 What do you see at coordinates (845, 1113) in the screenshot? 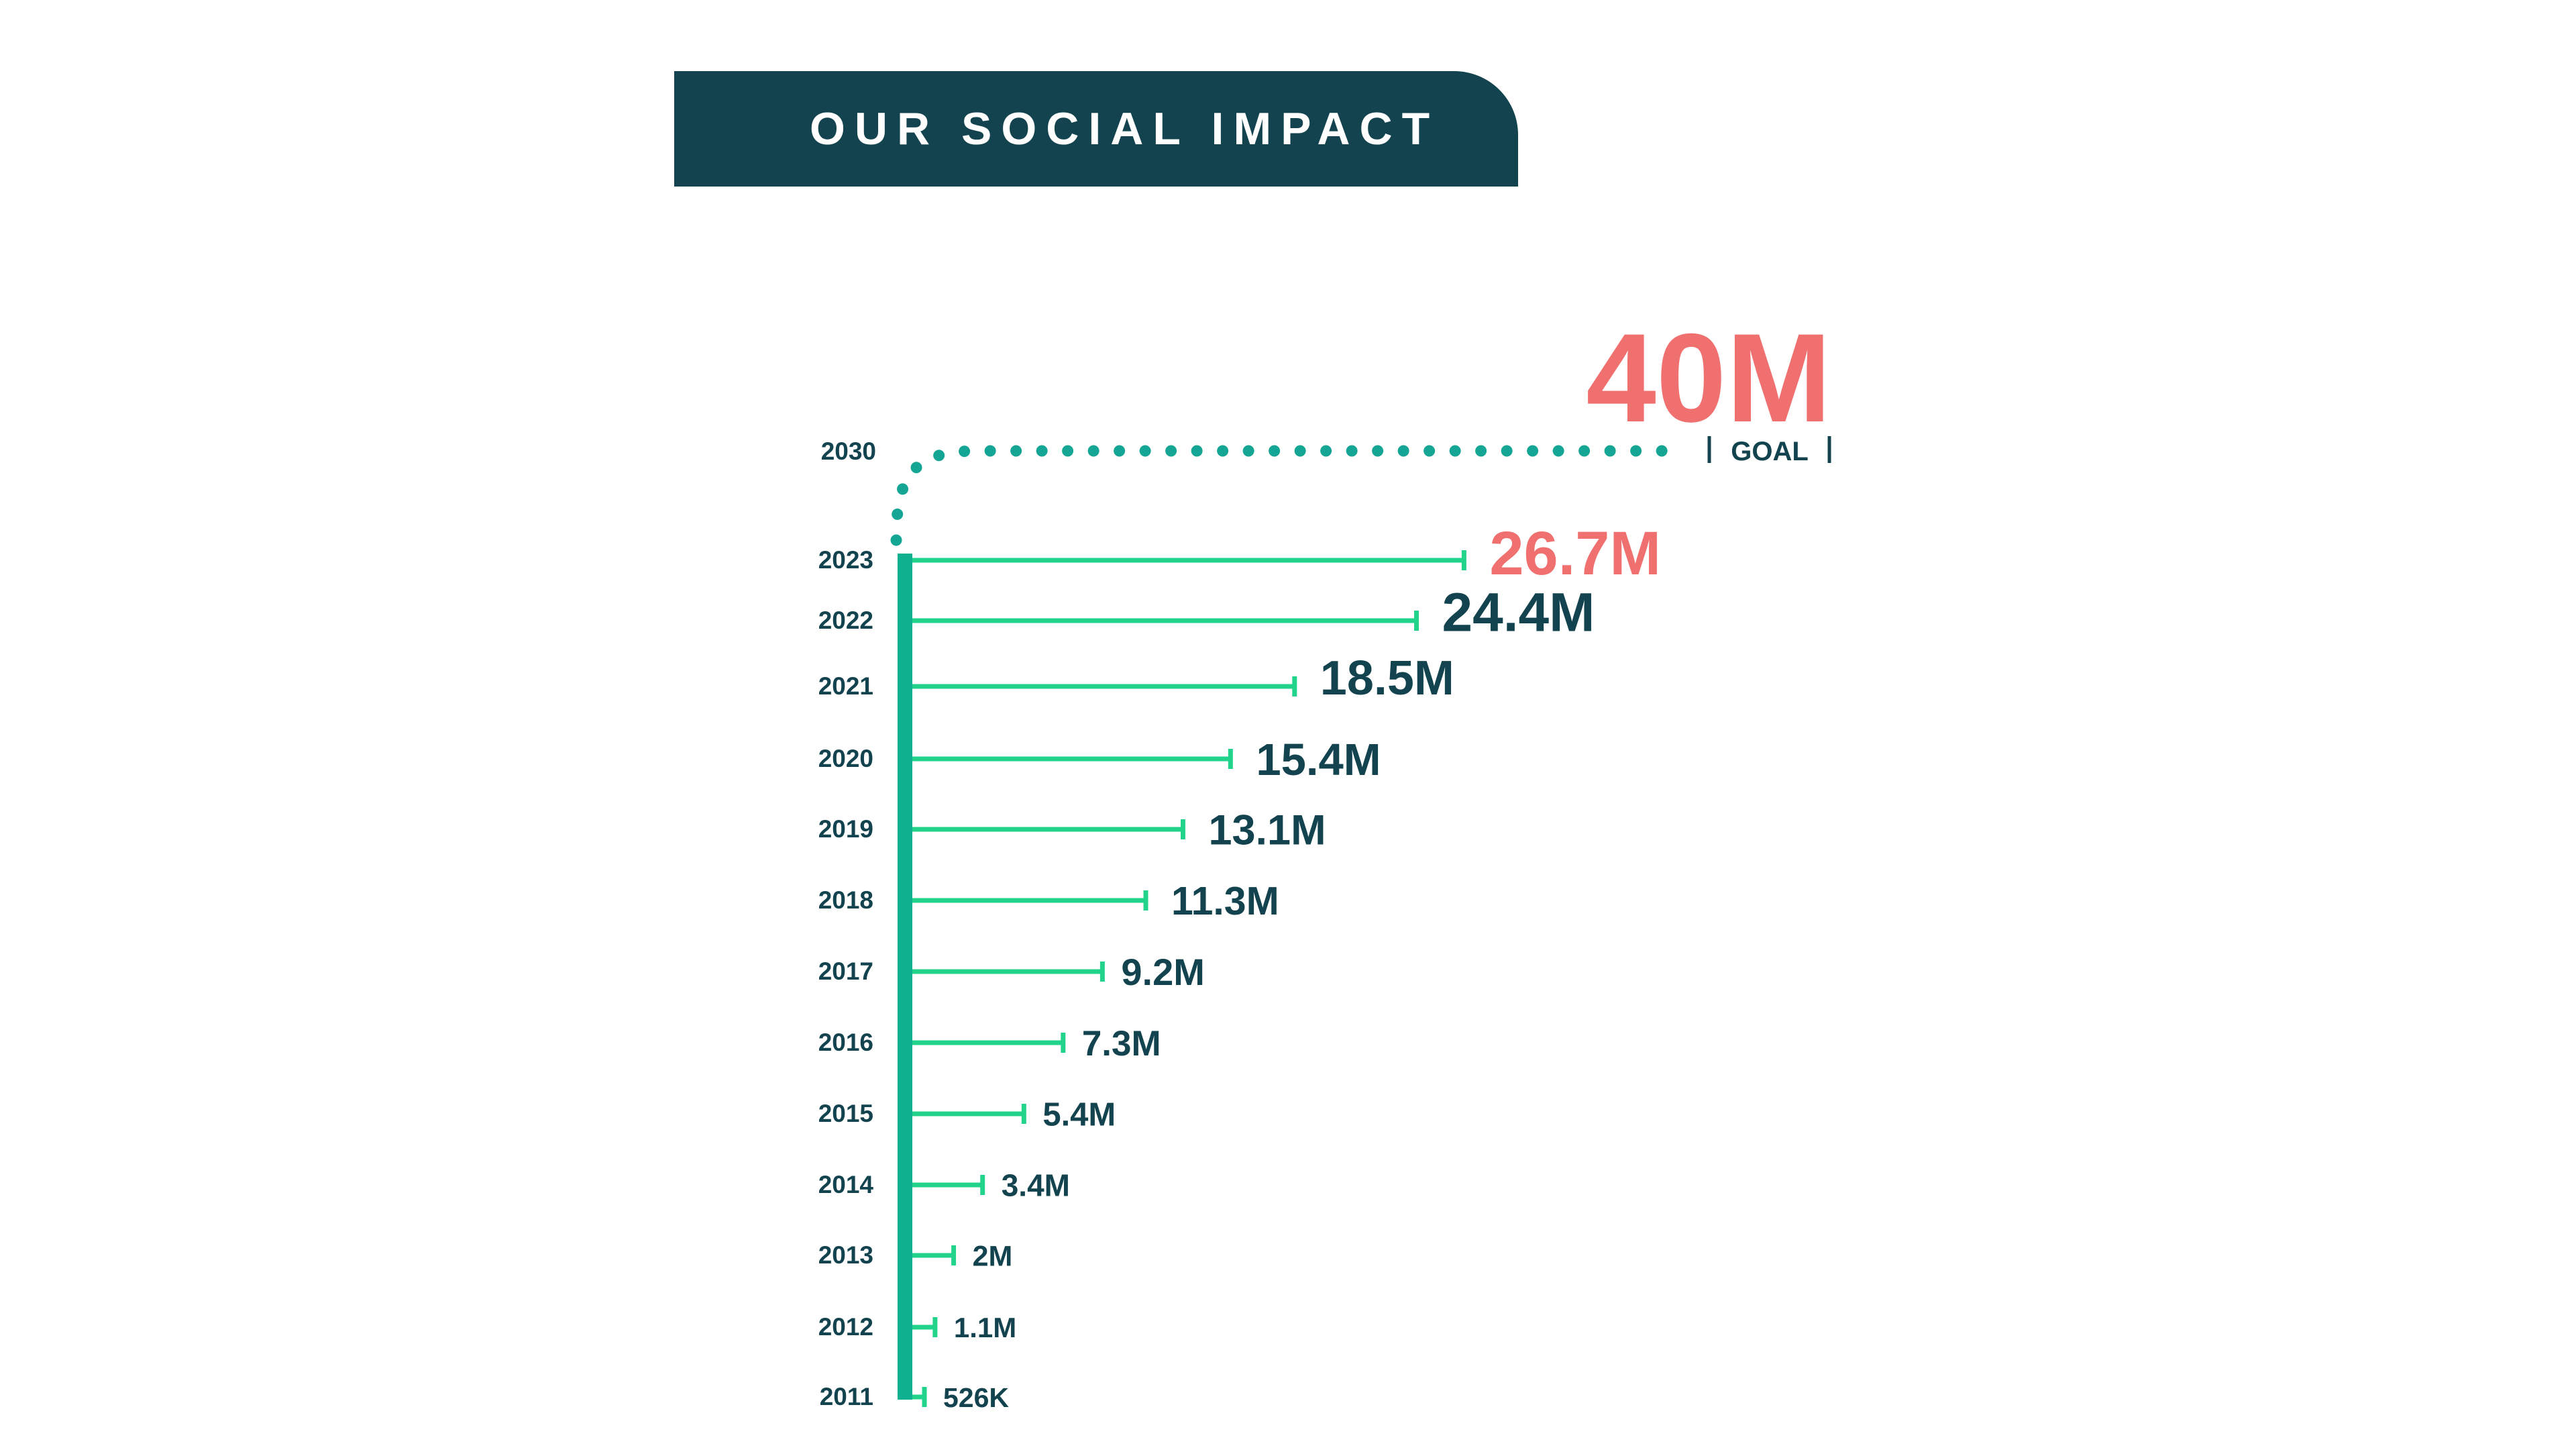
I see `year-label-2015: 2015` at bounding box center [845, 1113].